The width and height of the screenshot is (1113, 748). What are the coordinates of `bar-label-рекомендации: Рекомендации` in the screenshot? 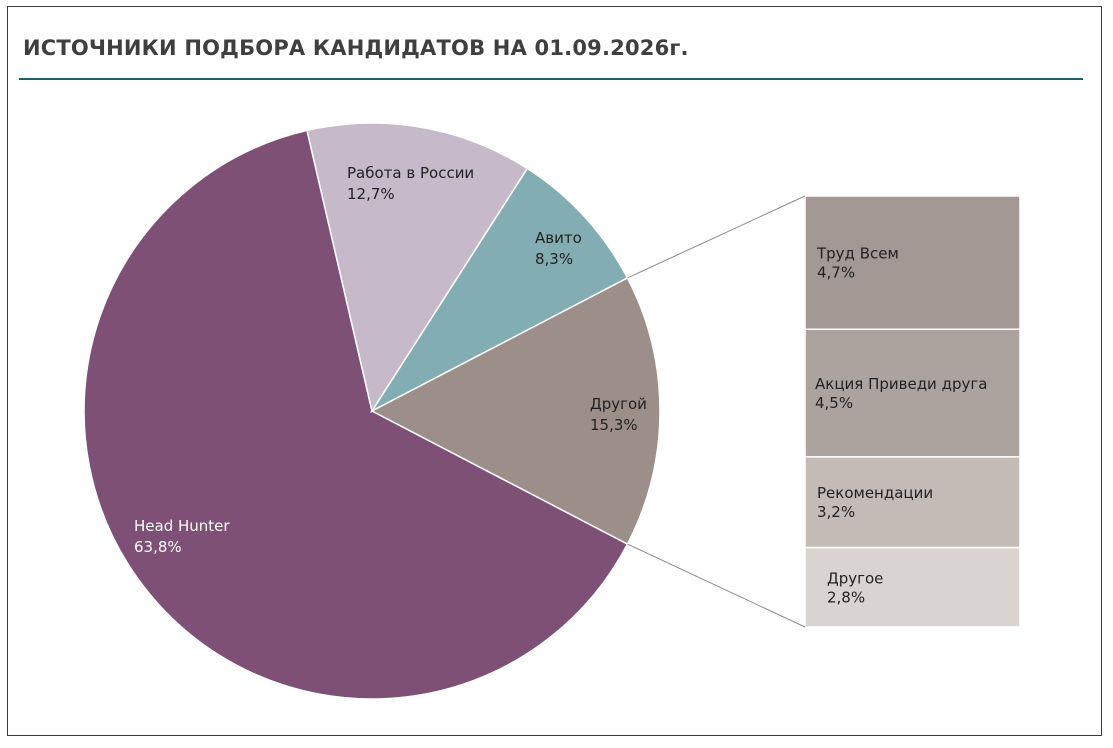 It's located at (875, 493).